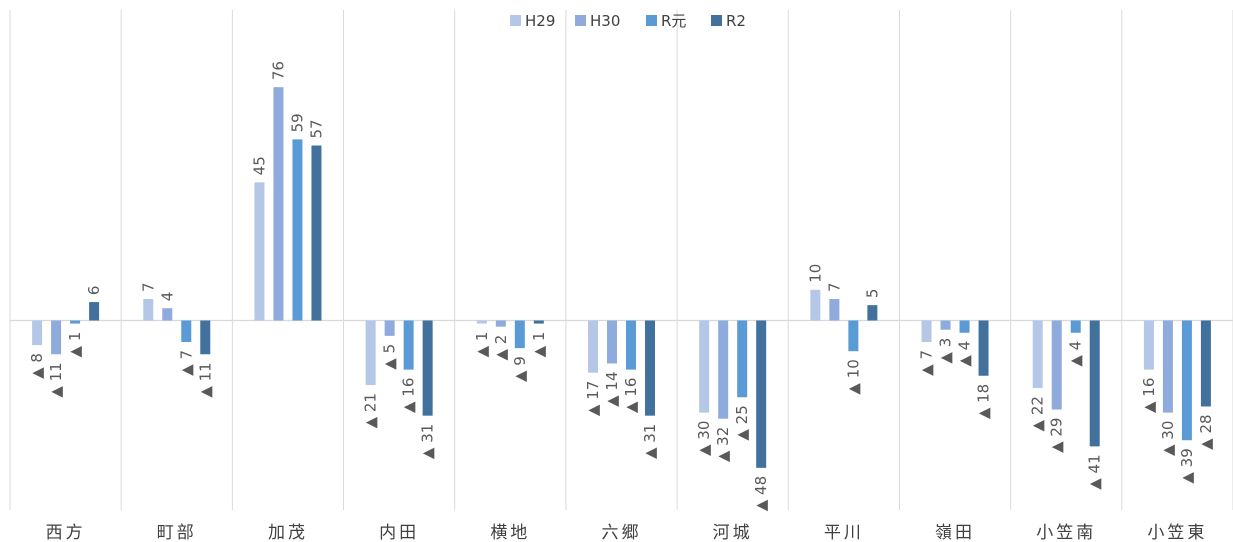 Image resolution: width=1233 pixels, height=542 pixels. Describe the element at coordinates (540, 21) in the screenshot. I see `legend-label: H29` at that location.